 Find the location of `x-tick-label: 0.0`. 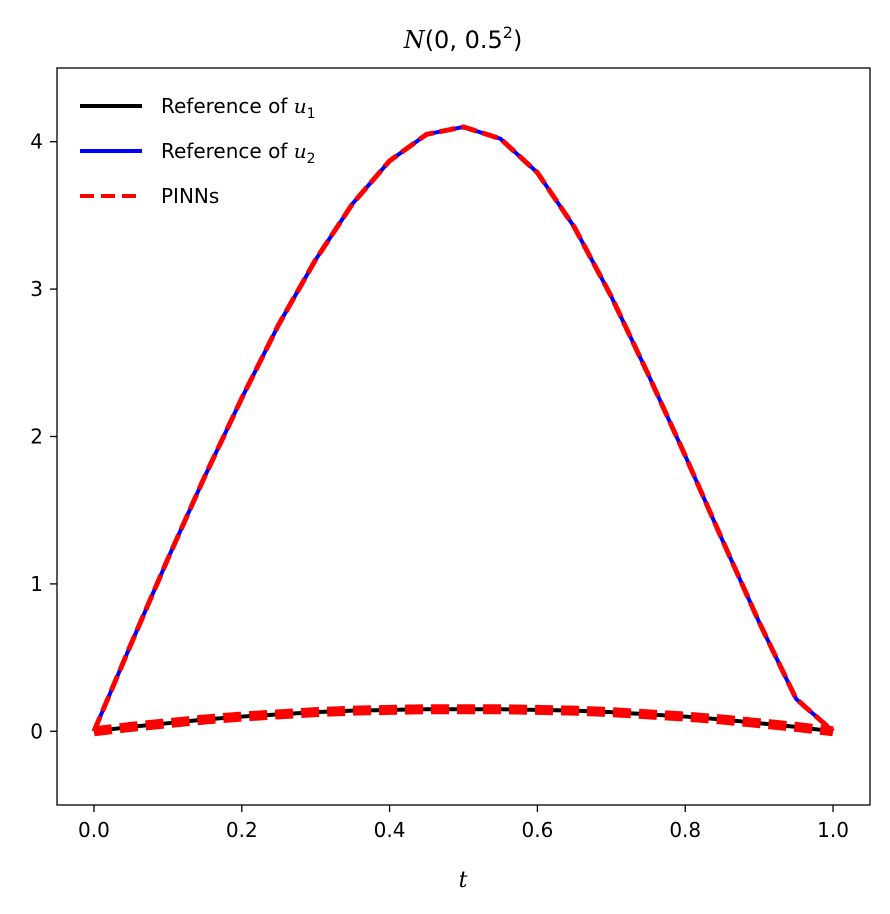

x-tick-label: 0.0 is located at coordinates (94, 830).